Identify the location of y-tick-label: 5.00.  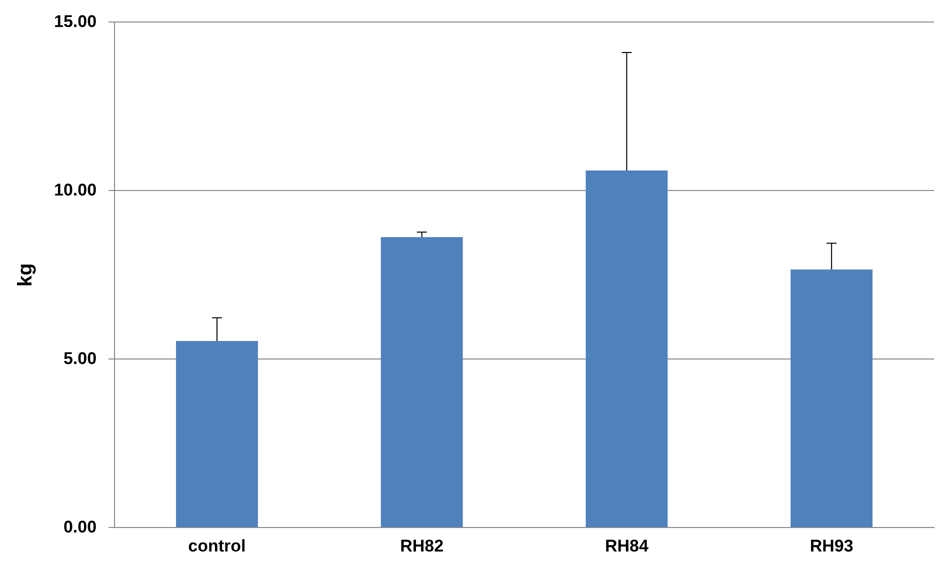
(80, 358).